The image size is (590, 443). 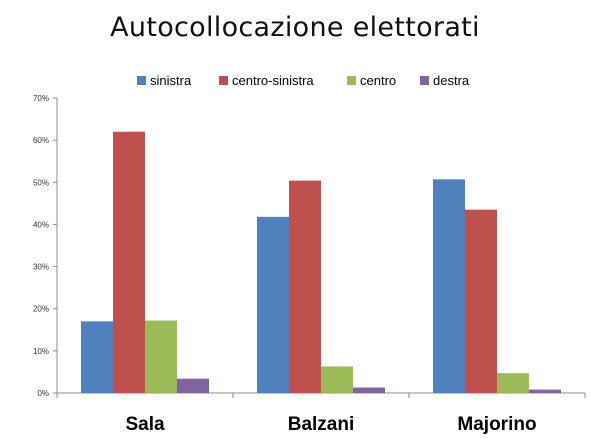 What do you see at coordinates (295, 27) in the screenshot?
I see `chart-title: Autocollocazione elettorati` at bounding box center [295, 27].